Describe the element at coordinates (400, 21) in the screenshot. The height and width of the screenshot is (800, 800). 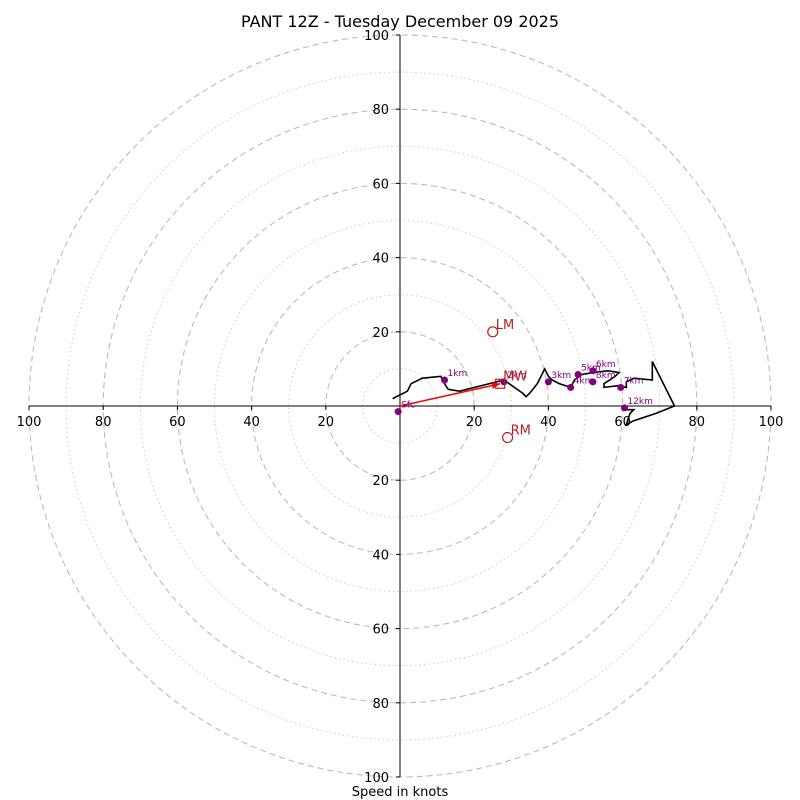
I see `chart-title: PANT 12Z - Tuesday December 09 2025` at that location.